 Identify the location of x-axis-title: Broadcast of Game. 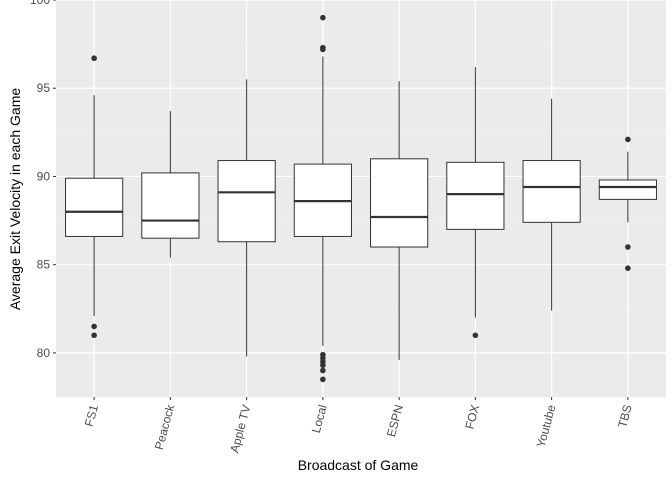
(358, 465).